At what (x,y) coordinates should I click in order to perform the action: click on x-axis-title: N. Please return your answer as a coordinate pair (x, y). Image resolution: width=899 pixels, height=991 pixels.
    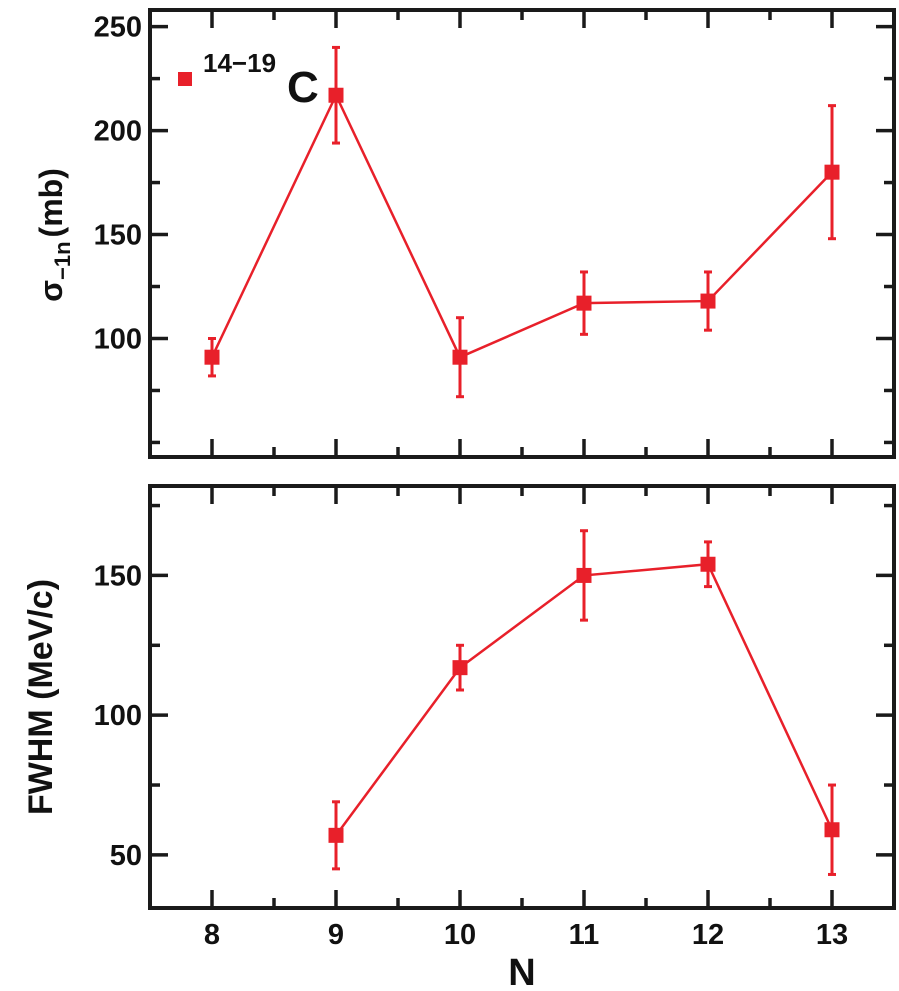
    Looking at the image, I should click on (521, 971).